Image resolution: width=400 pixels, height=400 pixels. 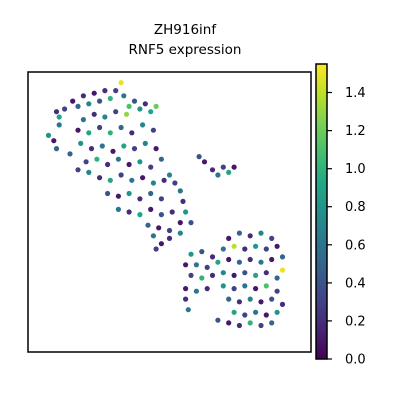 I want to click on colorbar-tick-label: 1.0, so click(x=355, y=169).